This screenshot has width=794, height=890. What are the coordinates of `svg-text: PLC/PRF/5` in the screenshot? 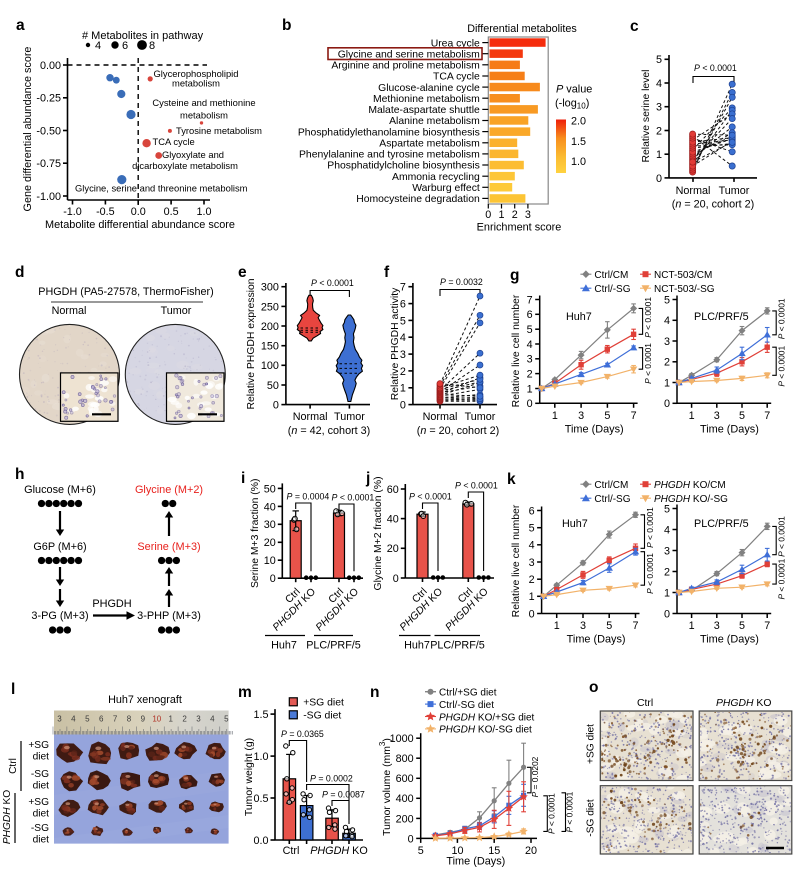 It's located at (721, 317).